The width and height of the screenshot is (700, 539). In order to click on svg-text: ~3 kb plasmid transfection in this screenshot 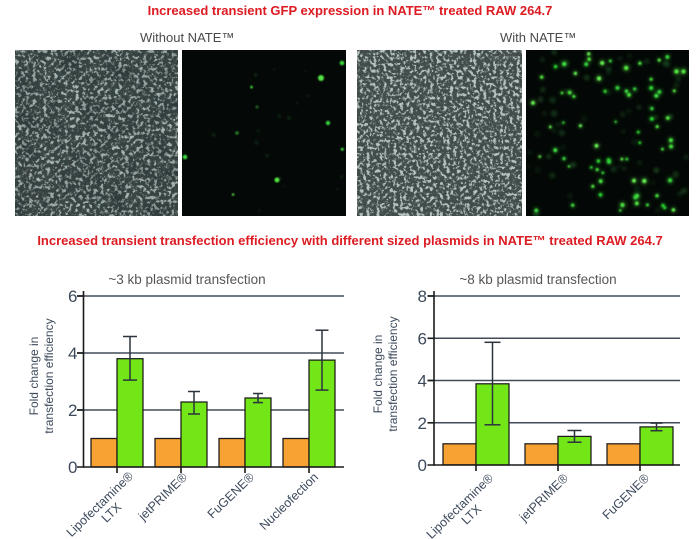, I will do `click(186, 279)`.